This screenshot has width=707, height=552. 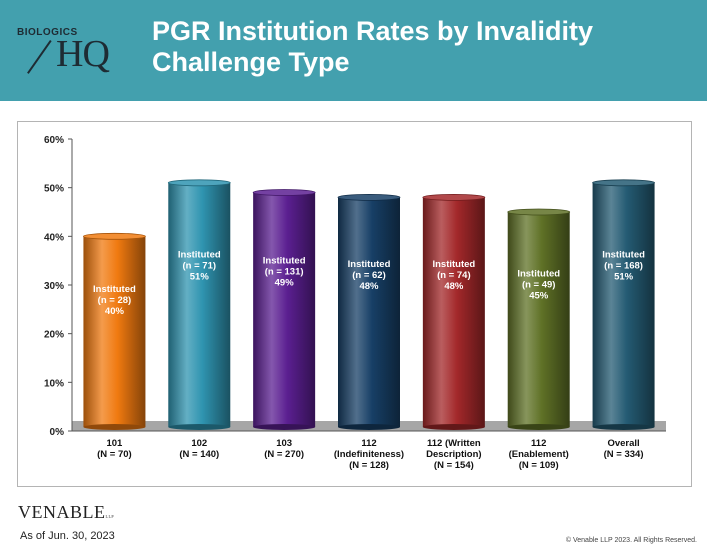 I want to click on bar-data-label: (n = 168), so click(x=623, y=265).